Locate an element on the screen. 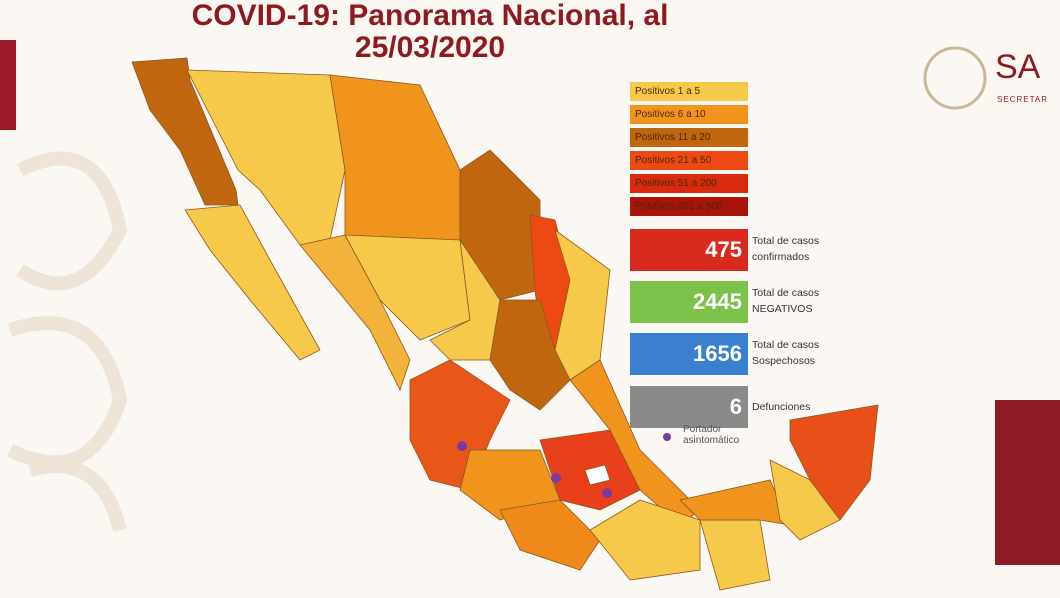  marker-key is located at coordinates (667, 437).